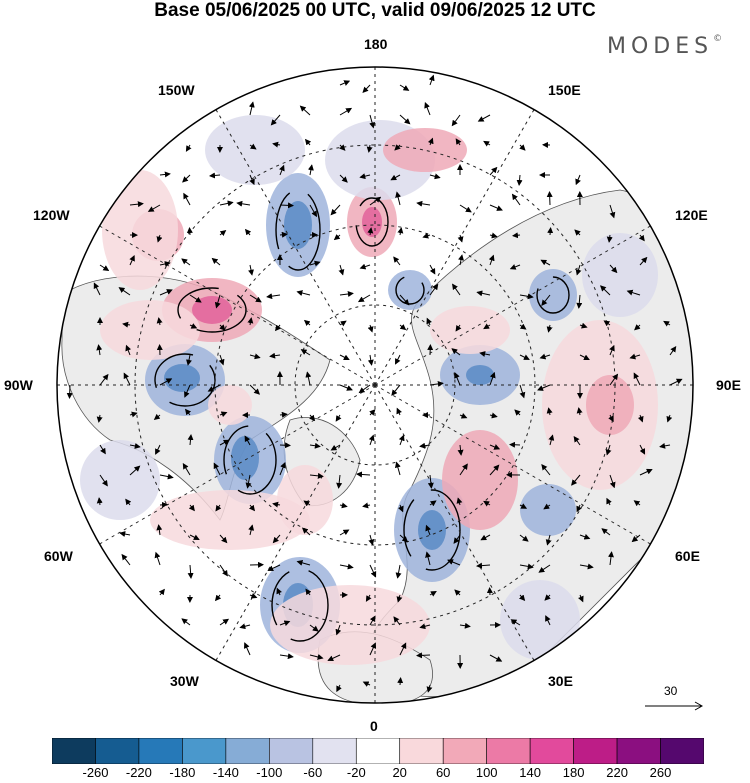  I want to click on brand-name: MODES, so click(660, 46).